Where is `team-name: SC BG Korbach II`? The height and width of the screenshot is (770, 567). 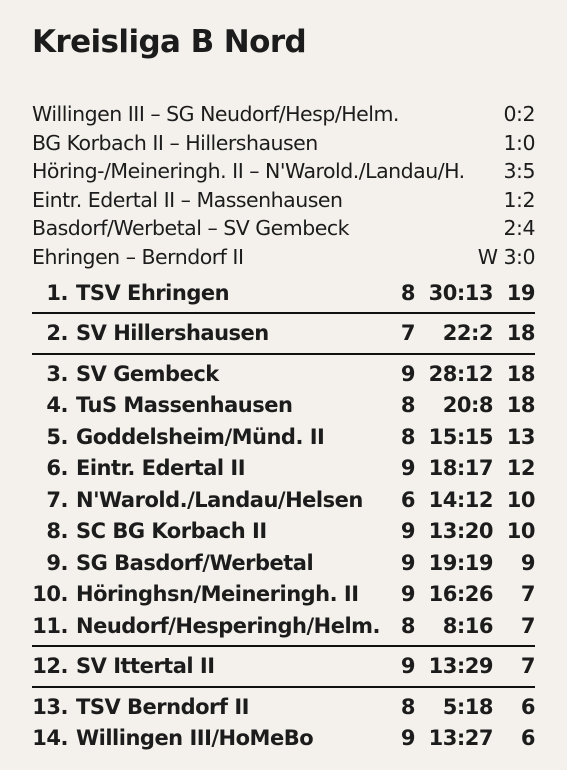
team-name: SC BG Korbach II is located at coordinates (171, 531).